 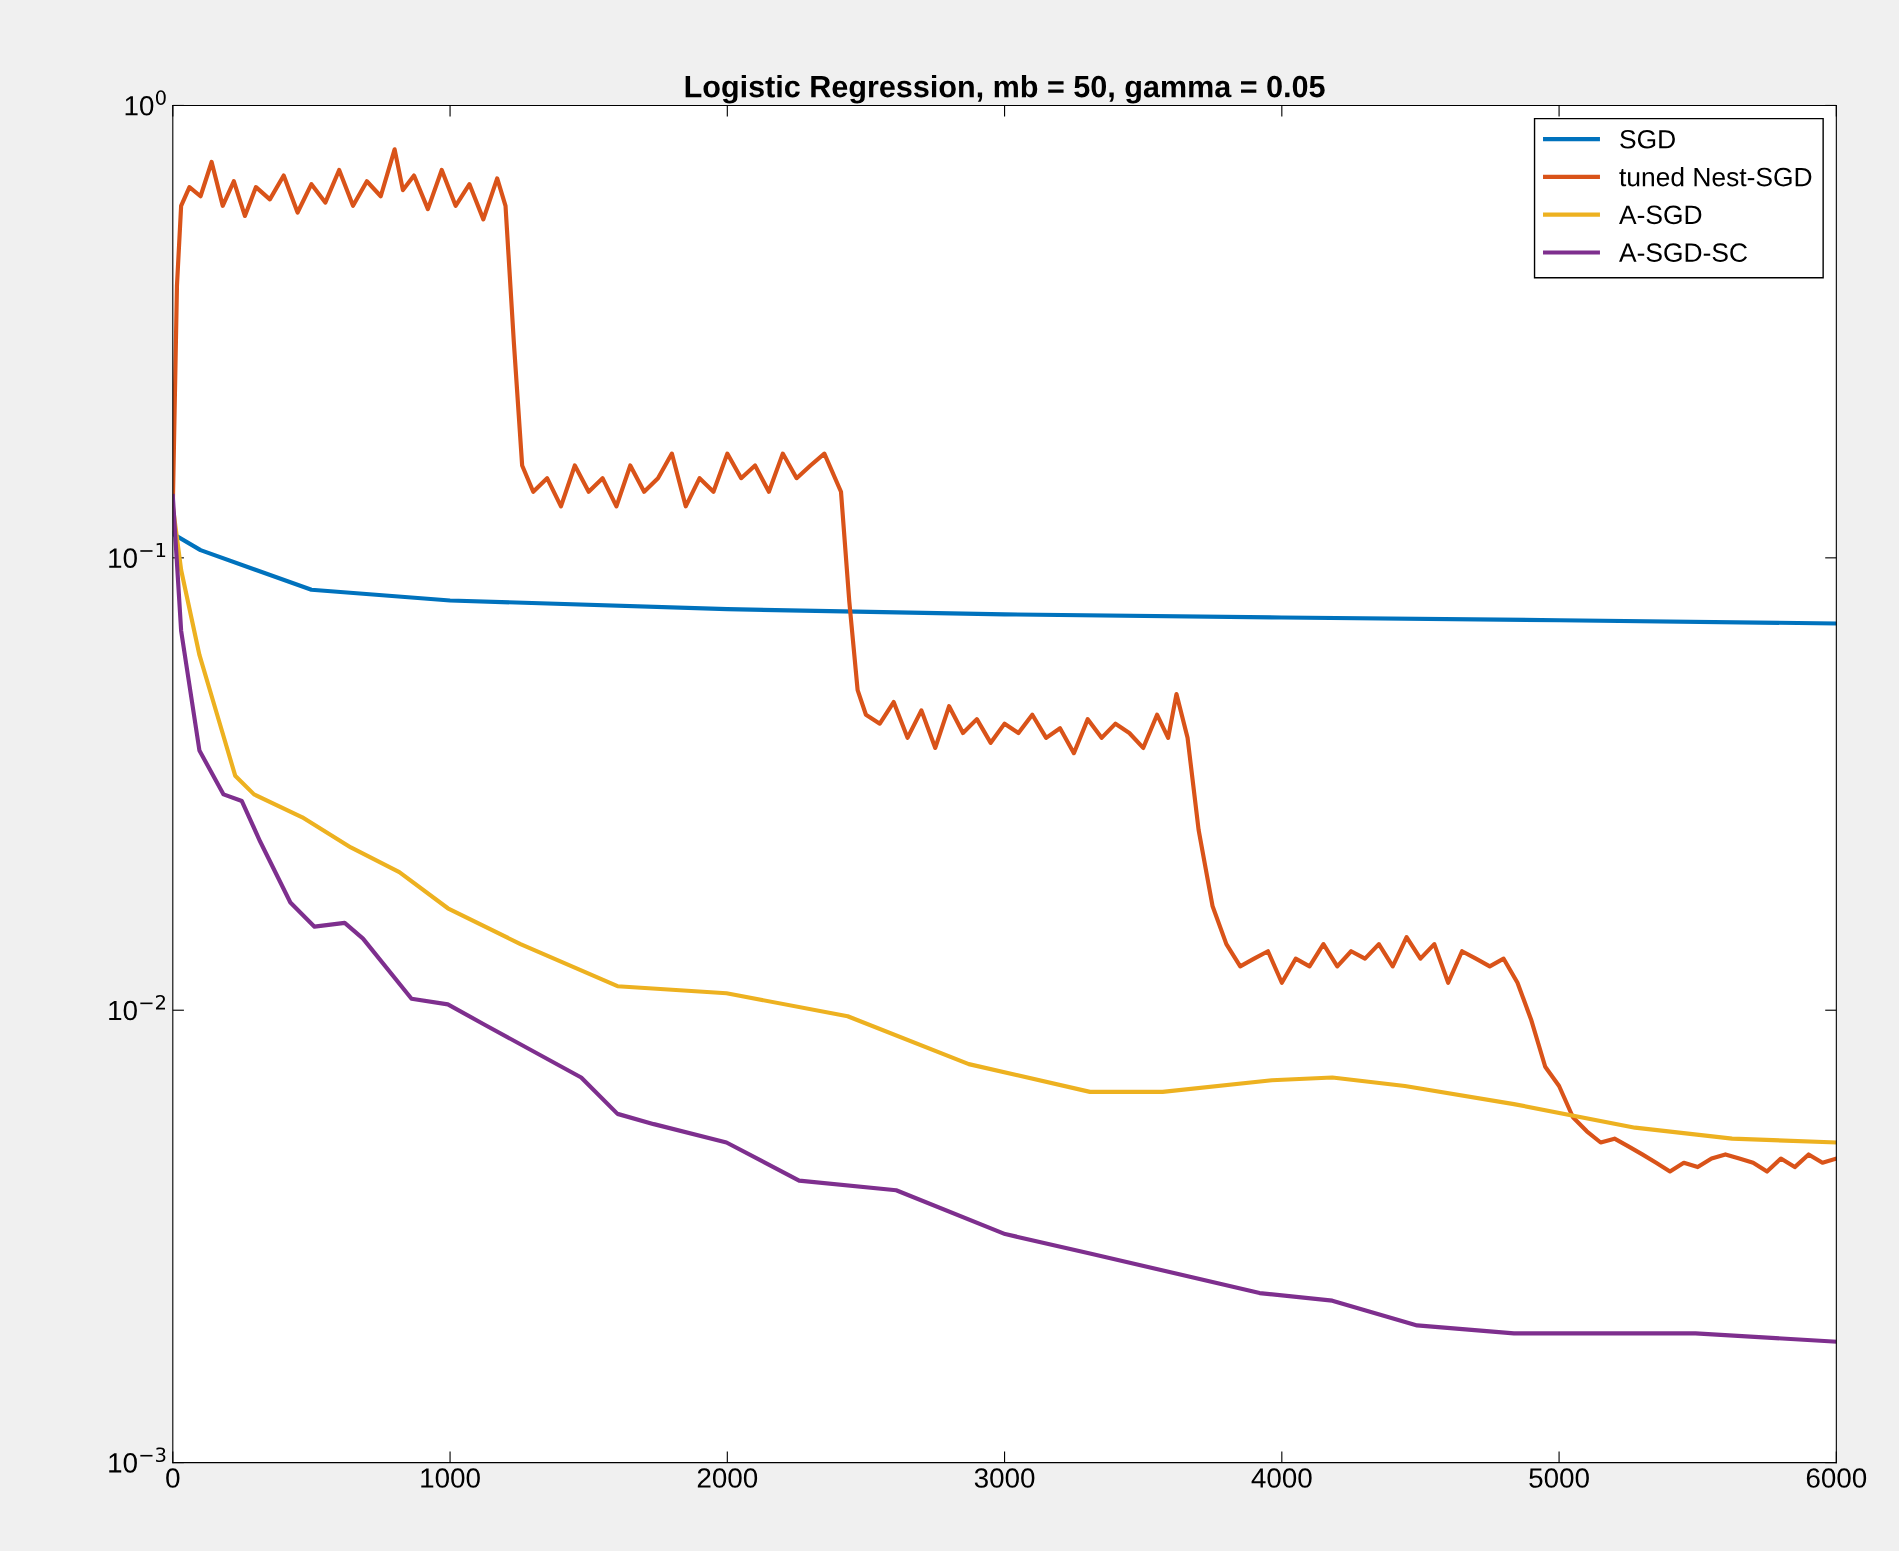 I want to click on x-tick-label: 0, so click(x=173, y=1478).